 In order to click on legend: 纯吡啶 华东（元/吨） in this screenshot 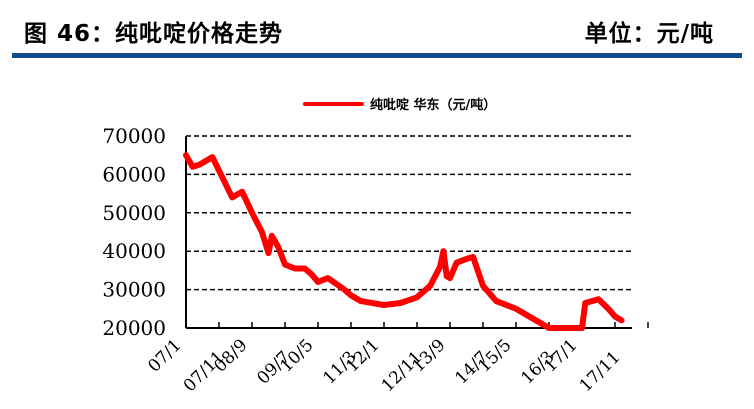, I will do `click(399, 105)`.